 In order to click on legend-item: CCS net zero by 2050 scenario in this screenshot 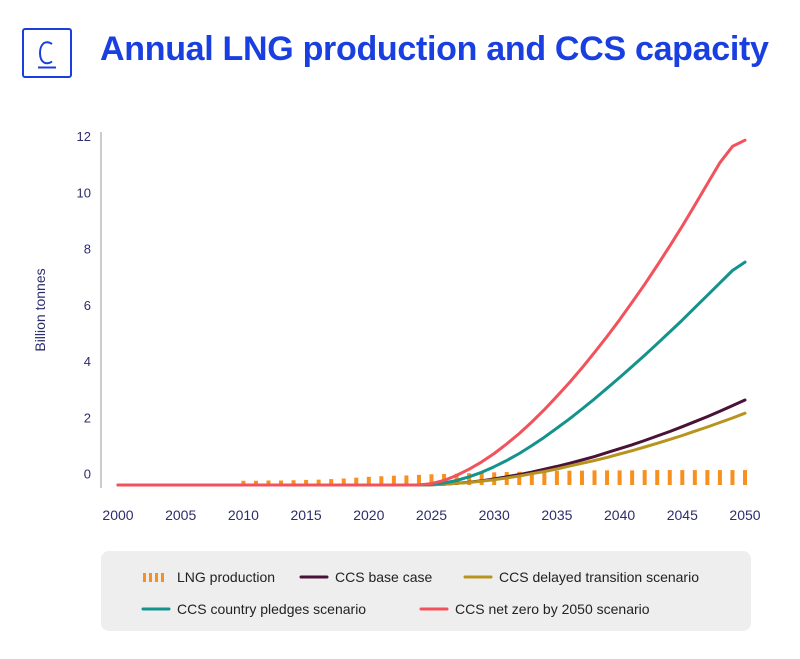, I will do `click(534, 609)`.